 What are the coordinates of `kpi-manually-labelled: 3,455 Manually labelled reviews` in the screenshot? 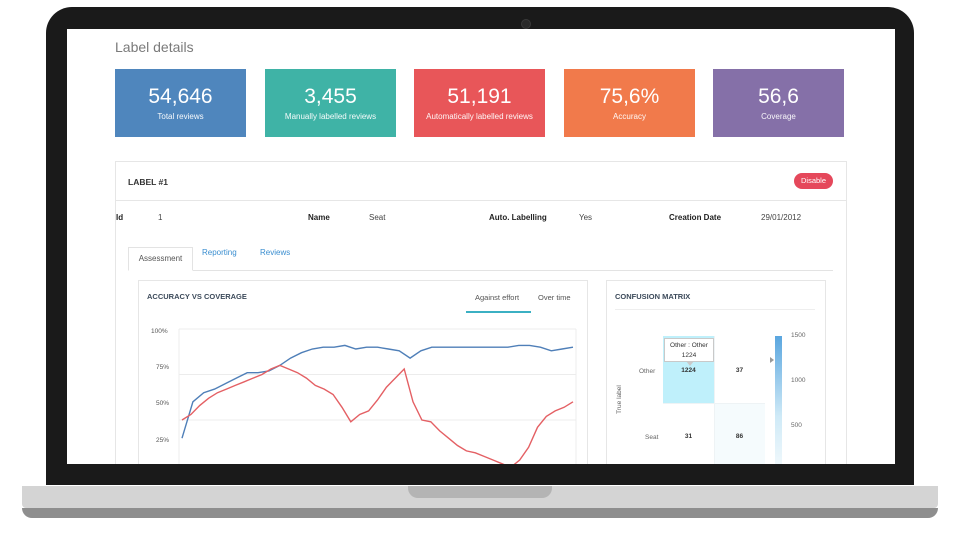 It's located at (330, 103).